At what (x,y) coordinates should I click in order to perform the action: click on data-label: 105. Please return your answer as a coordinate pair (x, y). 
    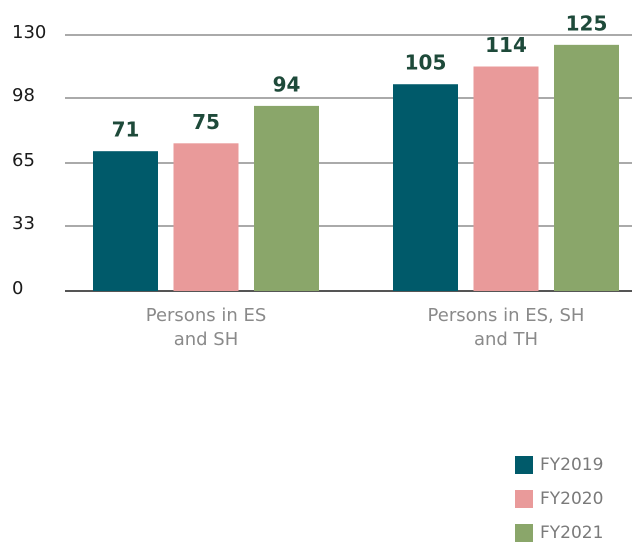
    Looking at the image, I should click on (426, 63).